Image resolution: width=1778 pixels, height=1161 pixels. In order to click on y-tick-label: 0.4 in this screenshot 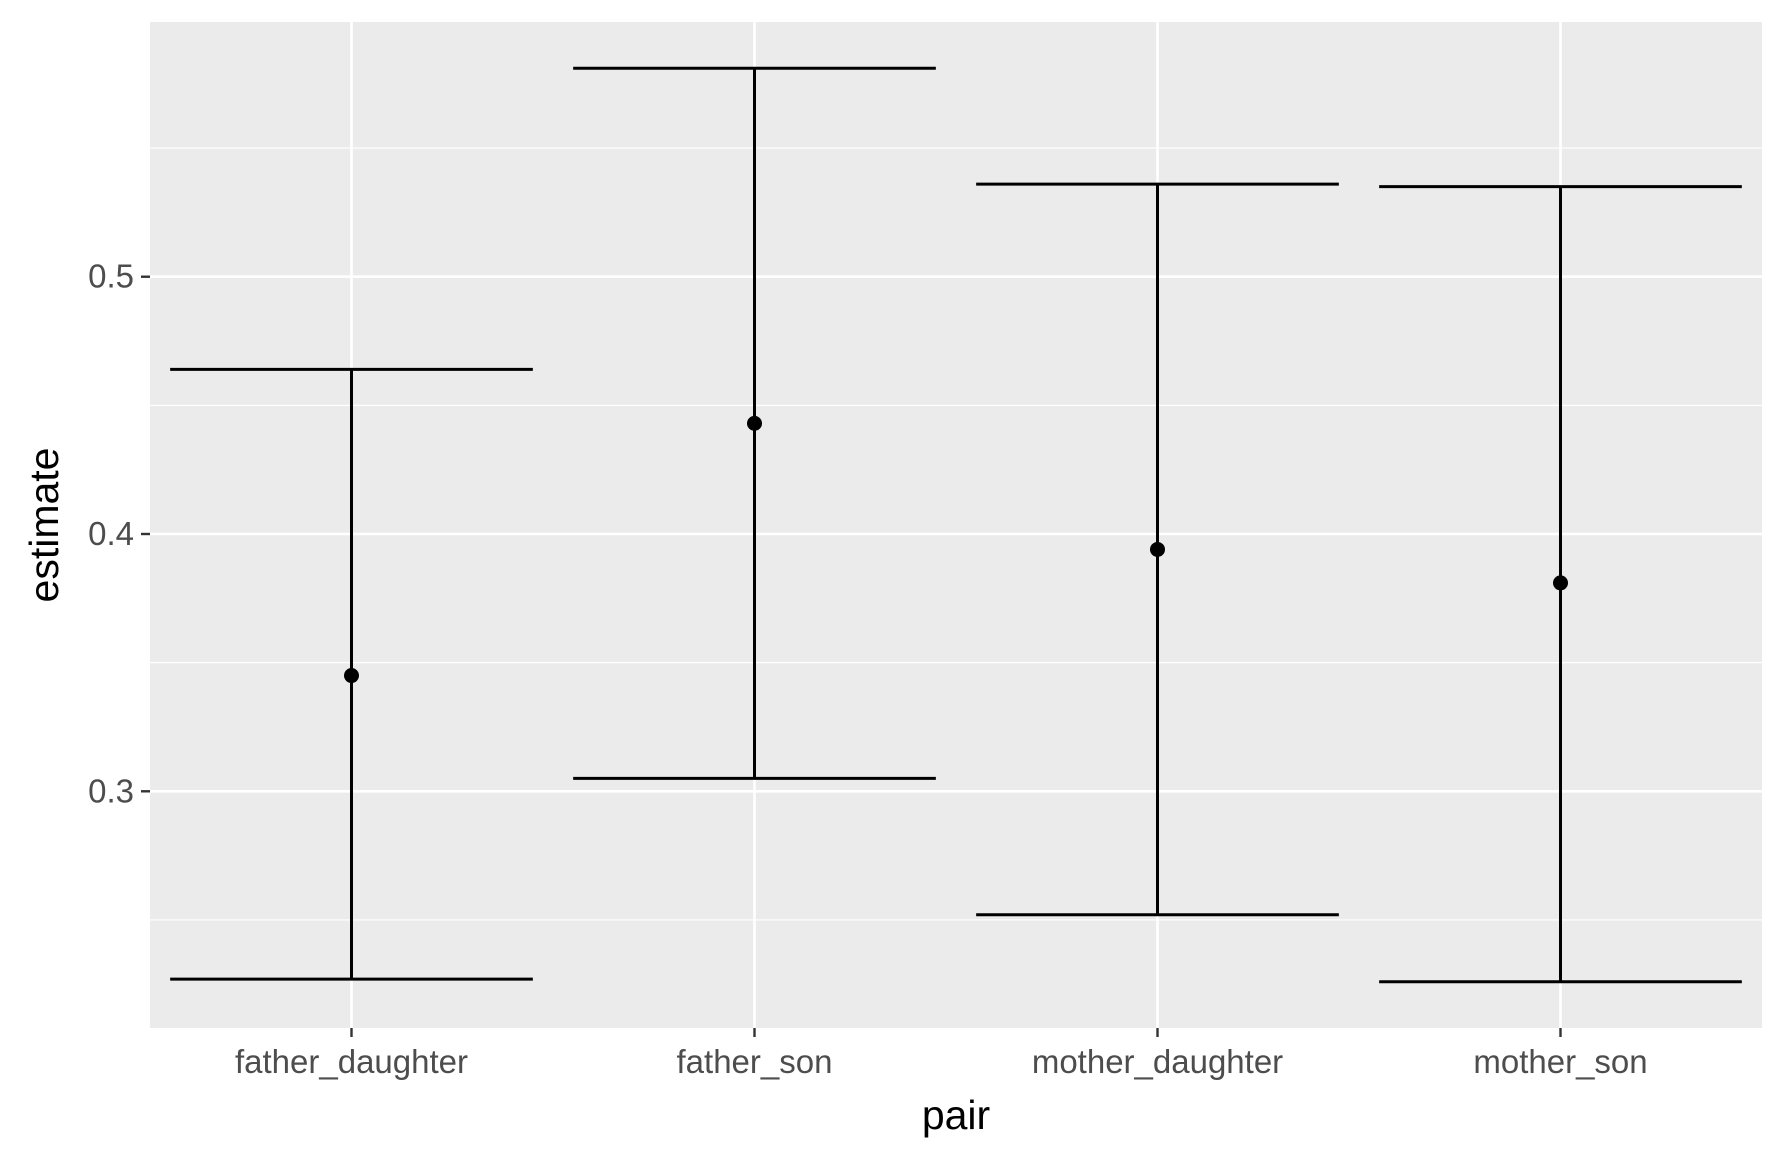, I will do `click(111, 533)`.